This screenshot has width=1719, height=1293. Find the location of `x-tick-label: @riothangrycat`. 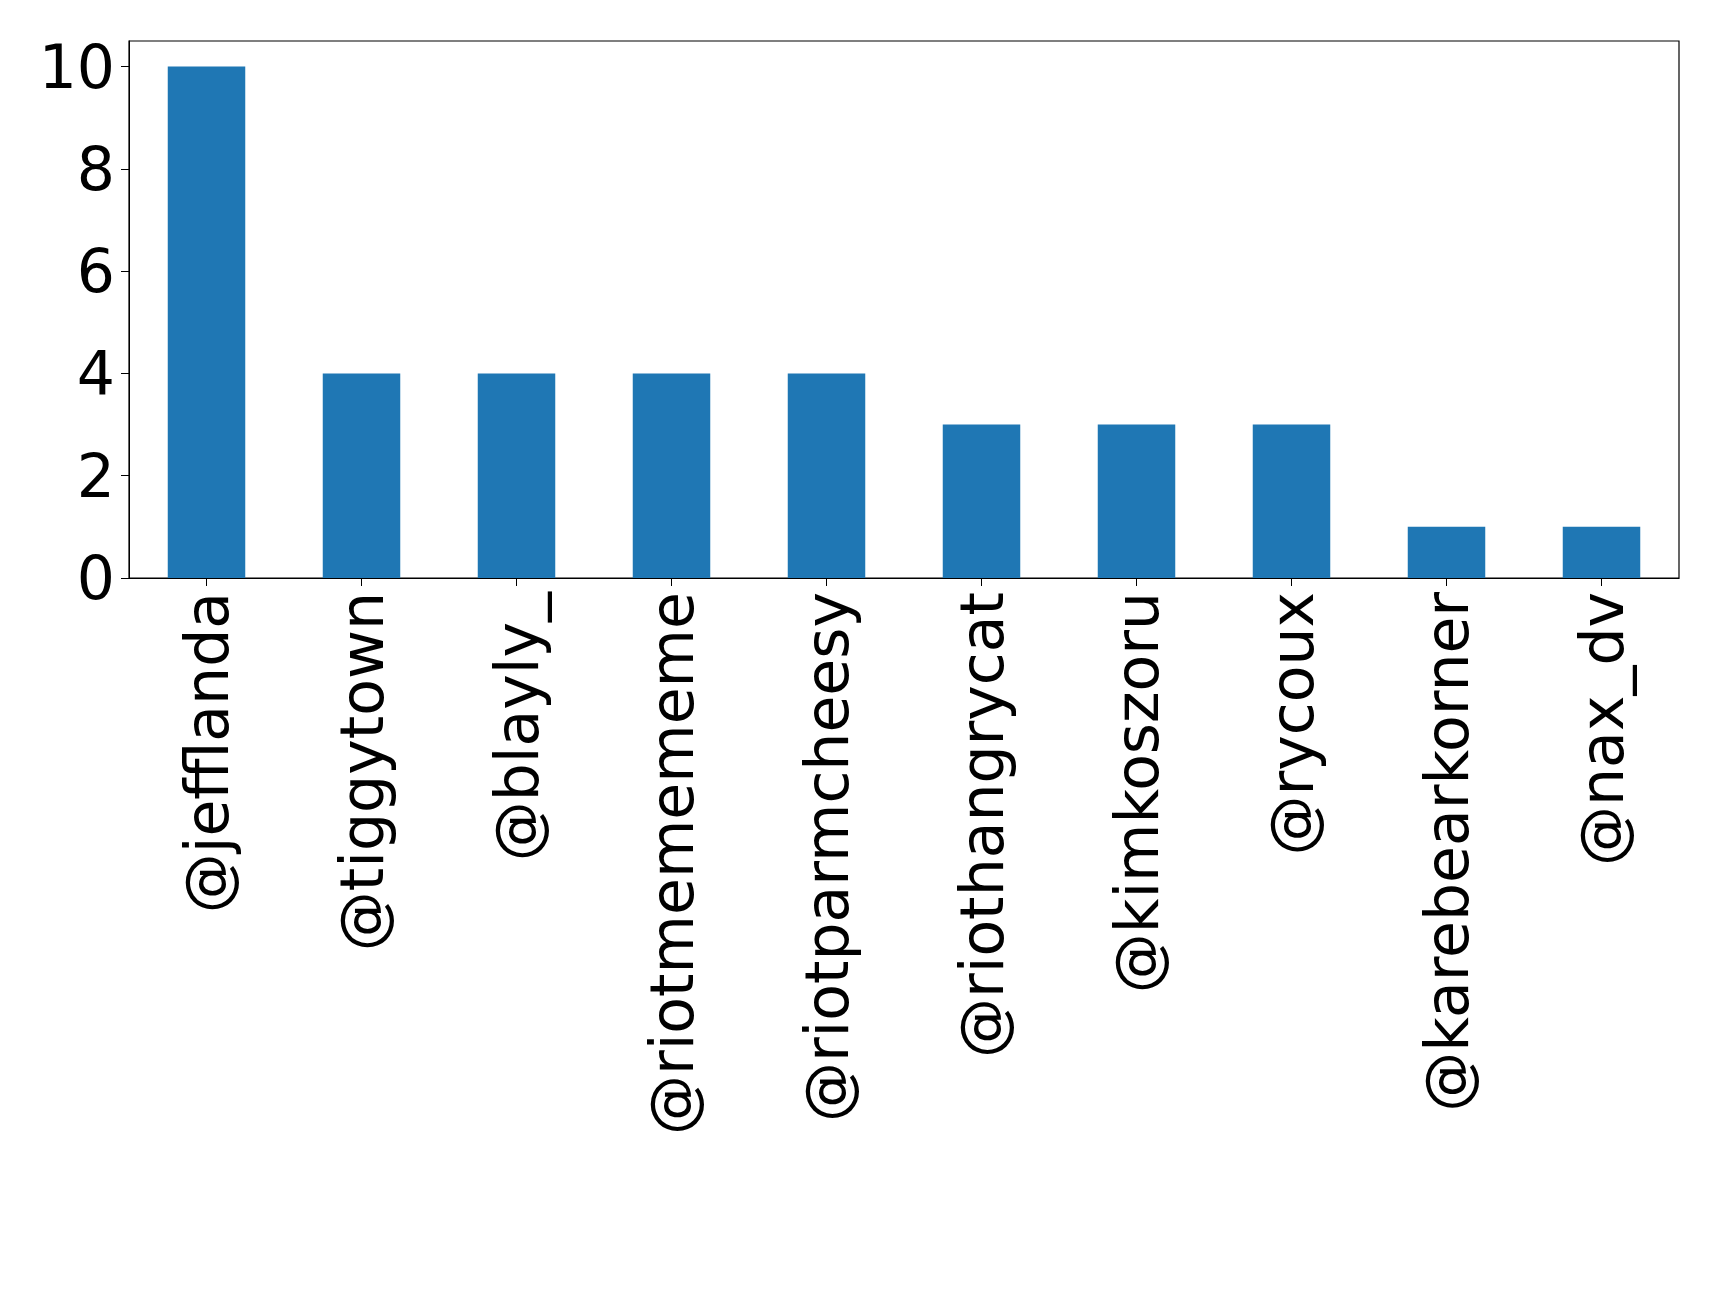

x-tick-label: @riothangrycat is located at coordinates (981, 825).